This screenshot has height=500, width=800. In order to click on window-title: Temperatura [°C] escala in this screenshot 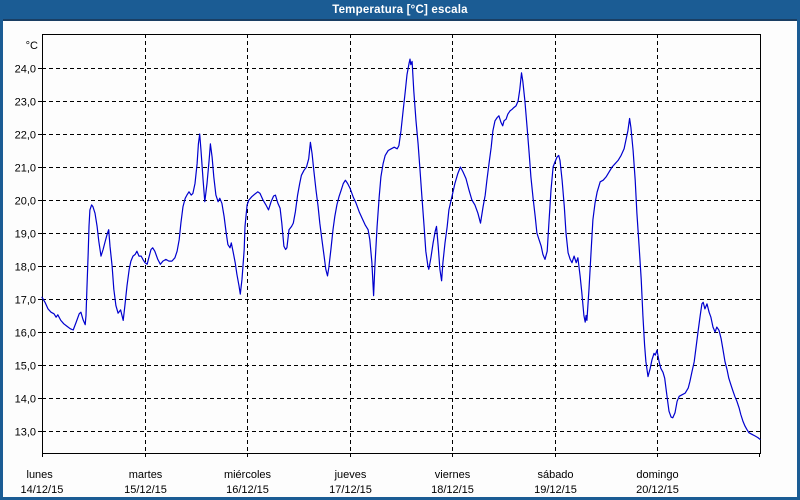, I will do `click(400, 9)`.